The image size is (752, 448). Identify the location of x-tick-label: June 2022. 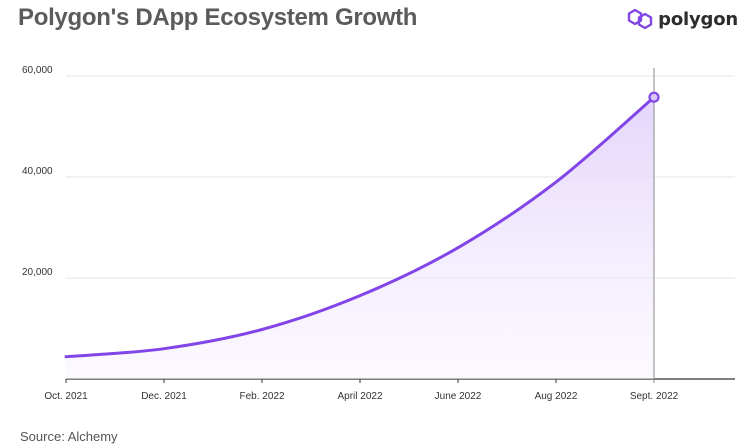
(458, 396).